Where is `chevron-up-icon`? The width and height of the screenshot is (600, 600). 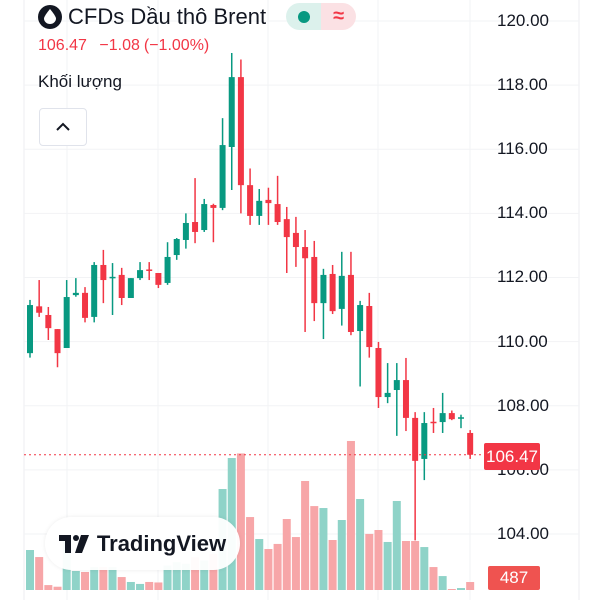
chevron-up-icon is located at coordinates (63, 126).